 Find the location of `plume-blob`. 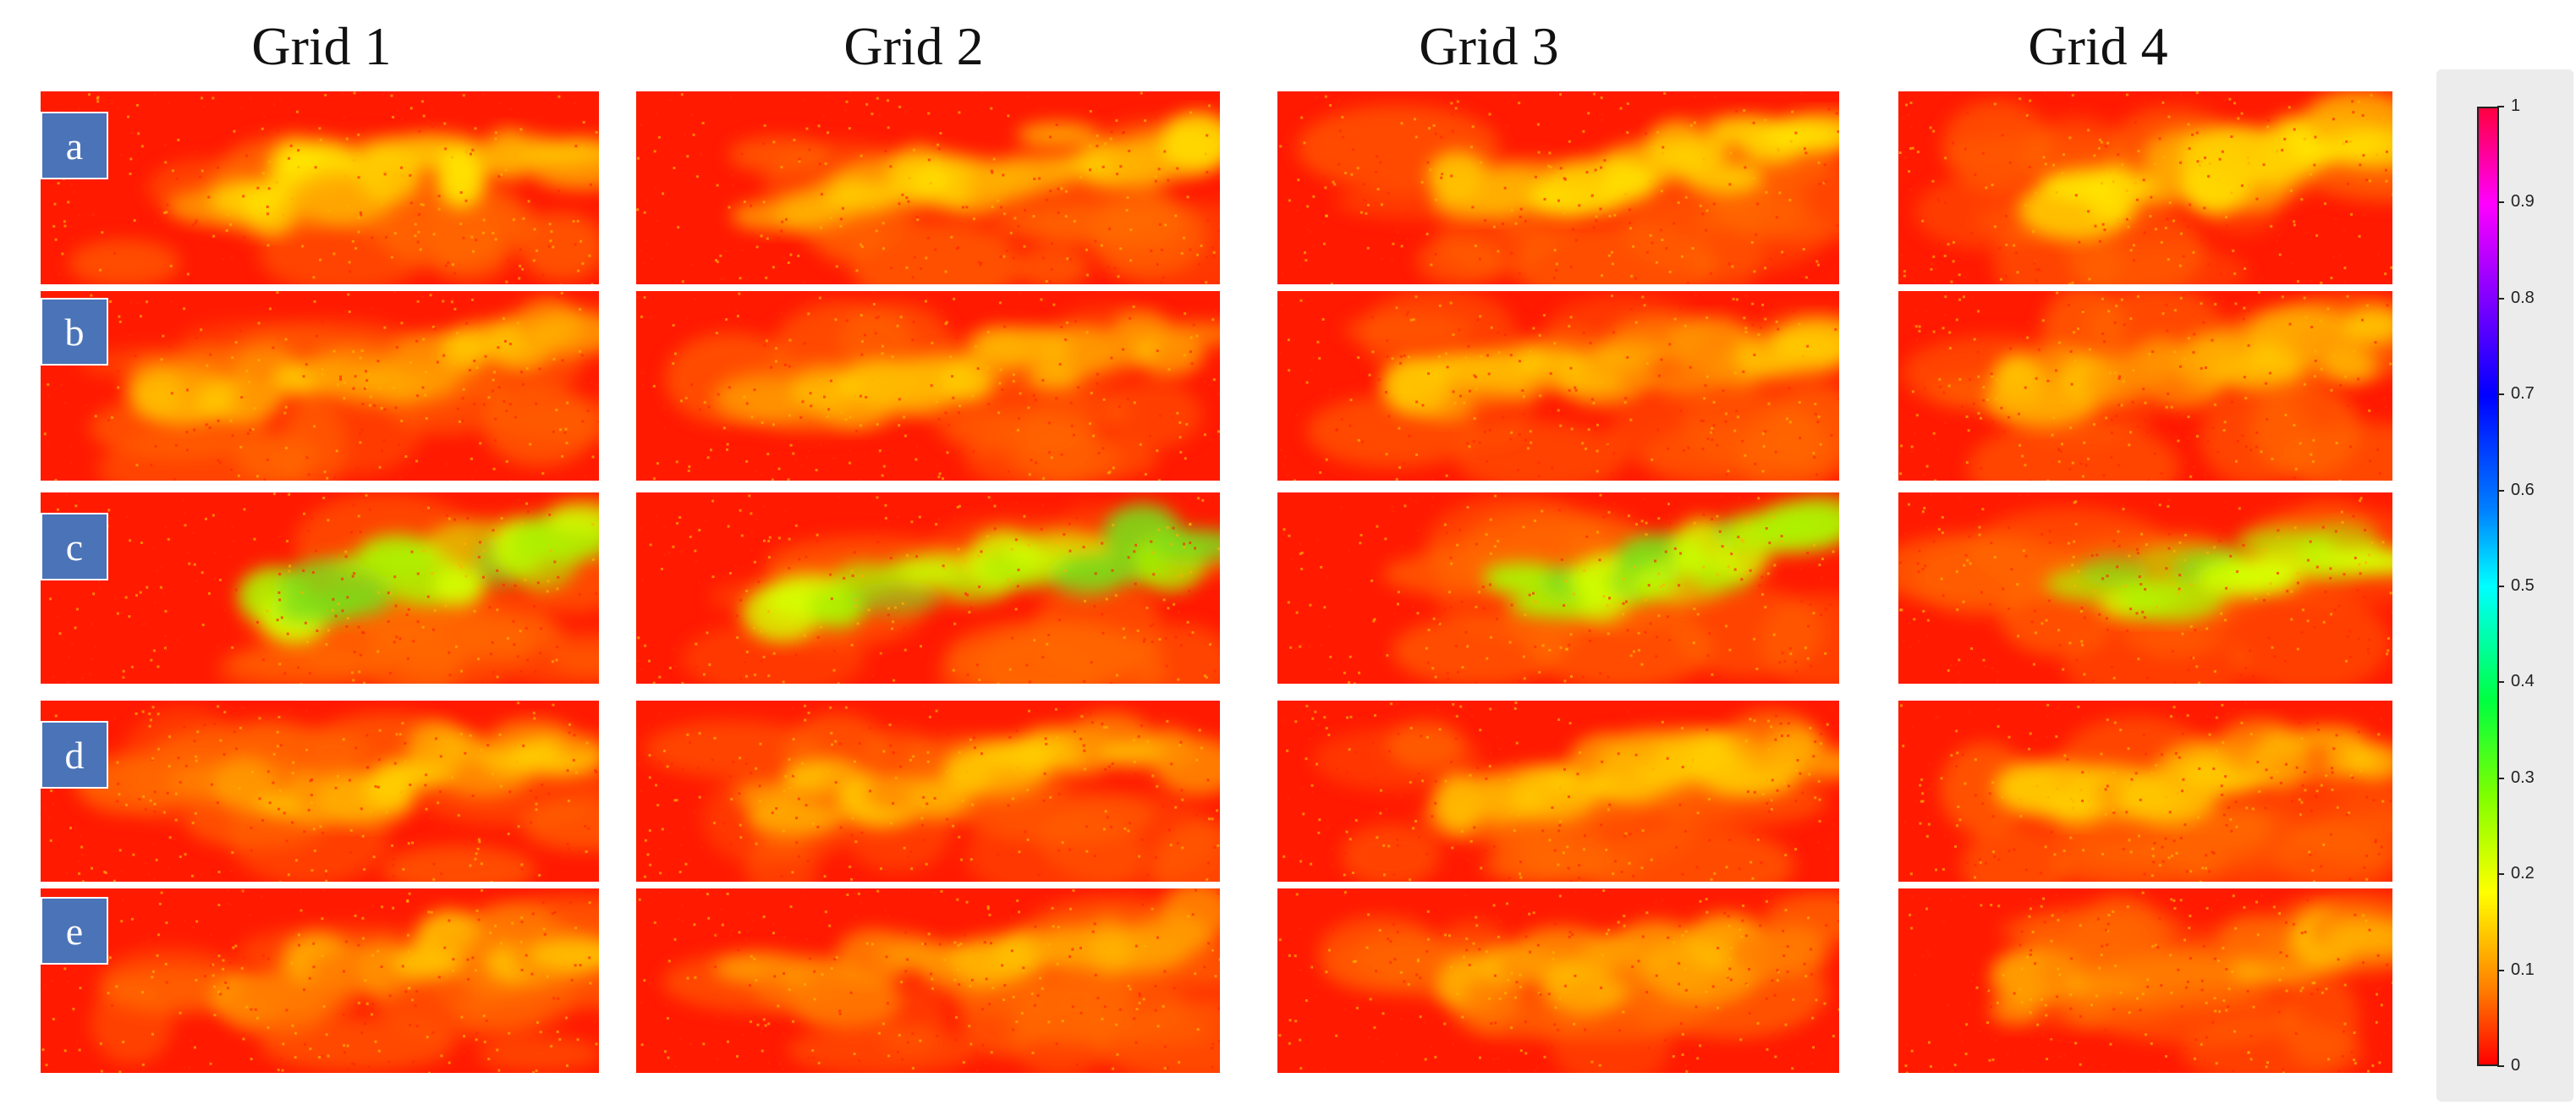

plume-blob is located at coordinates (2368, 761).